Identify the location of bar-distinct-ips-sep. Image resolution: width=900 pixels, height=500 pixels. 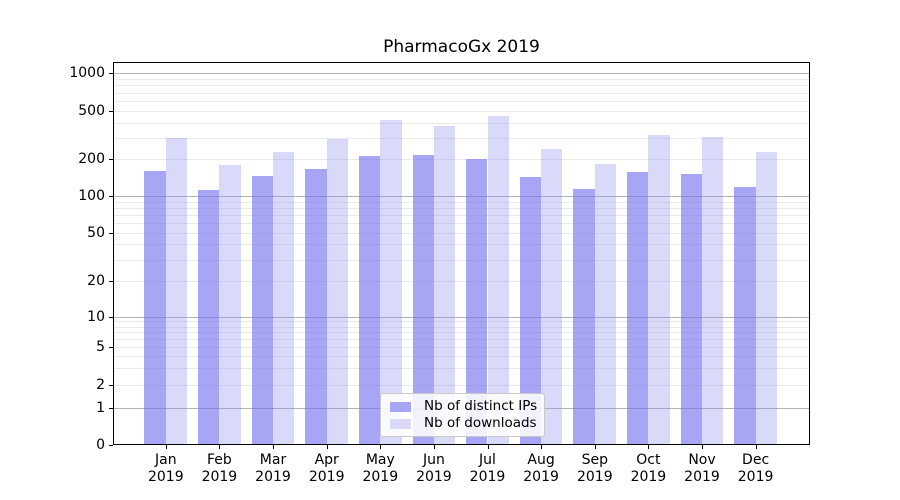
(584, 317).